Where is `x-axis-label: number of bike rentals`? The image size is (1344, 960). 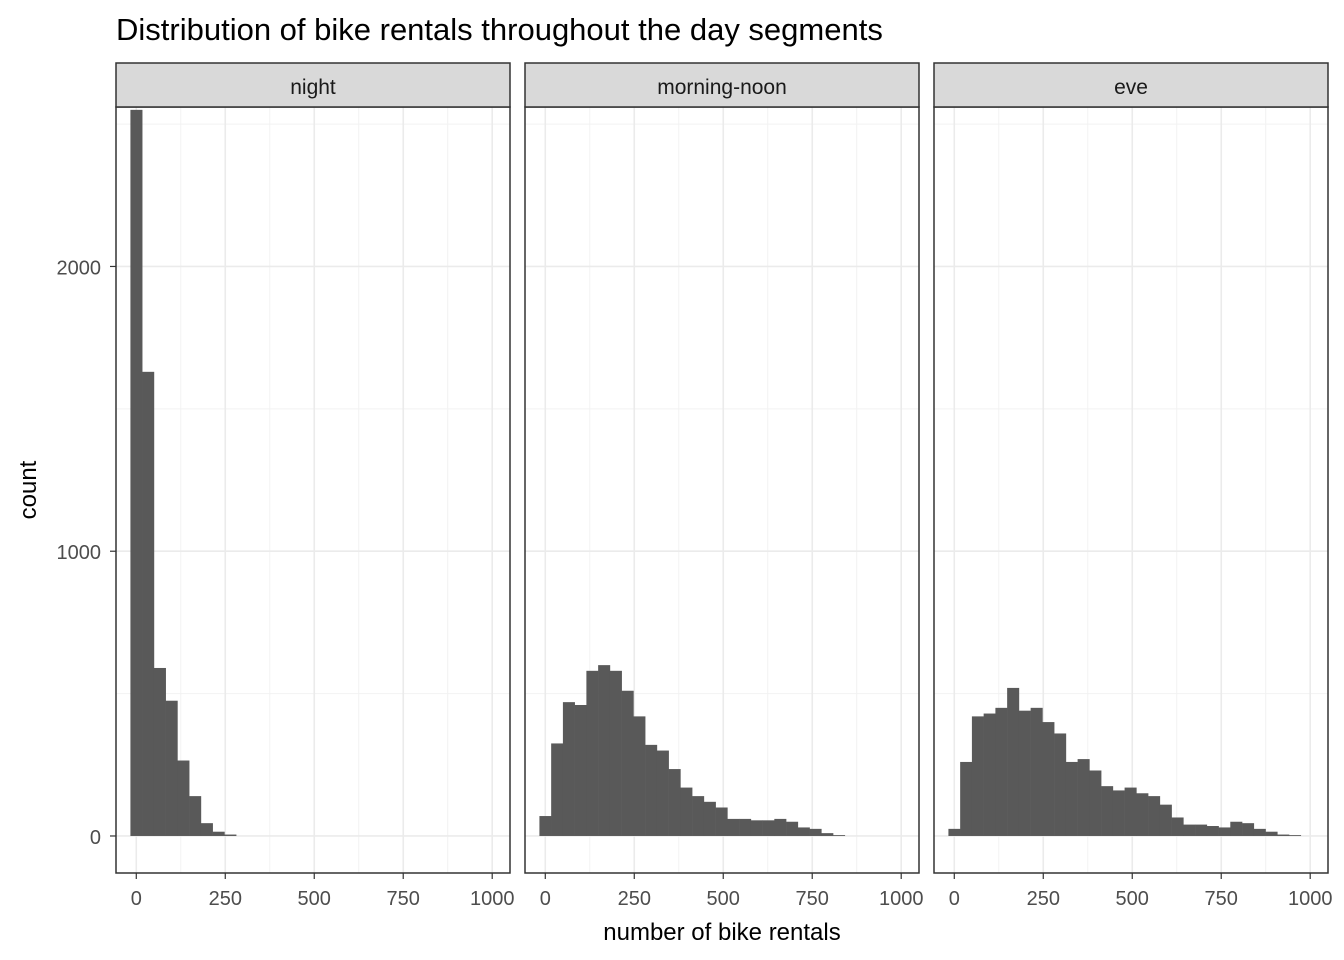
x-axis-label: number of bike rentals is located at coordinates (721, 932).